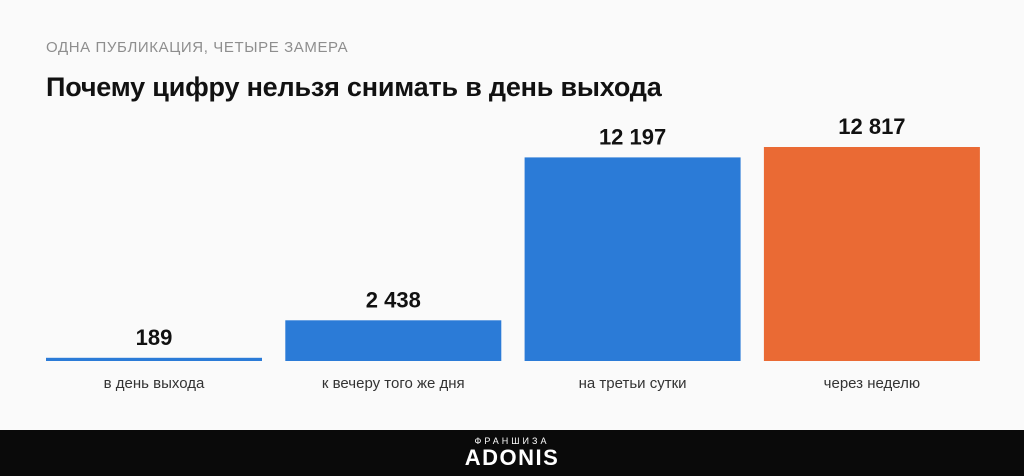 Image resolution: width=1024 pixels, height=476 pixels. I want to click on category-label-2: к вечеру того же дня, so click(393, 383).